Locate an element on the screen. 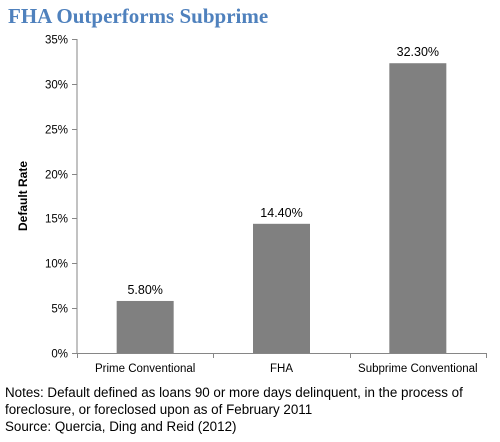  y-tick-label: 30% is located at coordinates (56, 86).